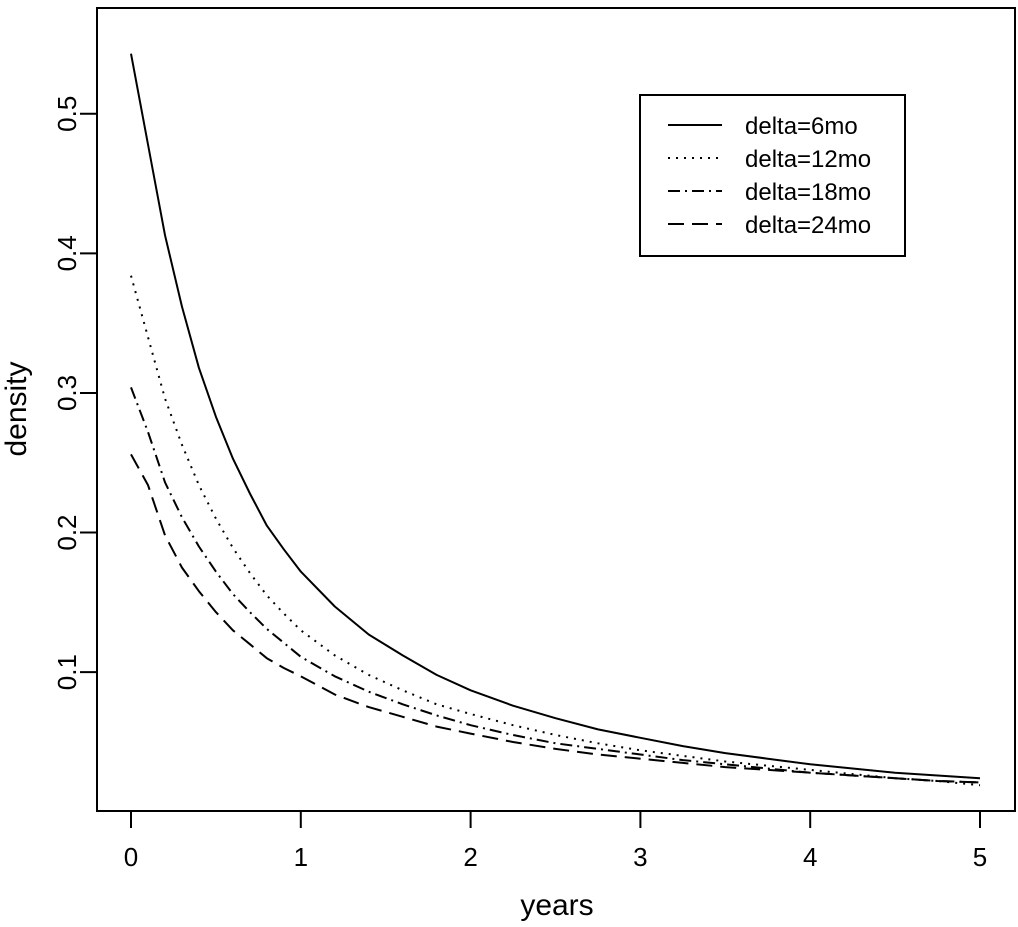 Image resolution: width=1018 pixels, height=927 pixels. I want to click on y-tick-label: 0.5, so click(67, 114).